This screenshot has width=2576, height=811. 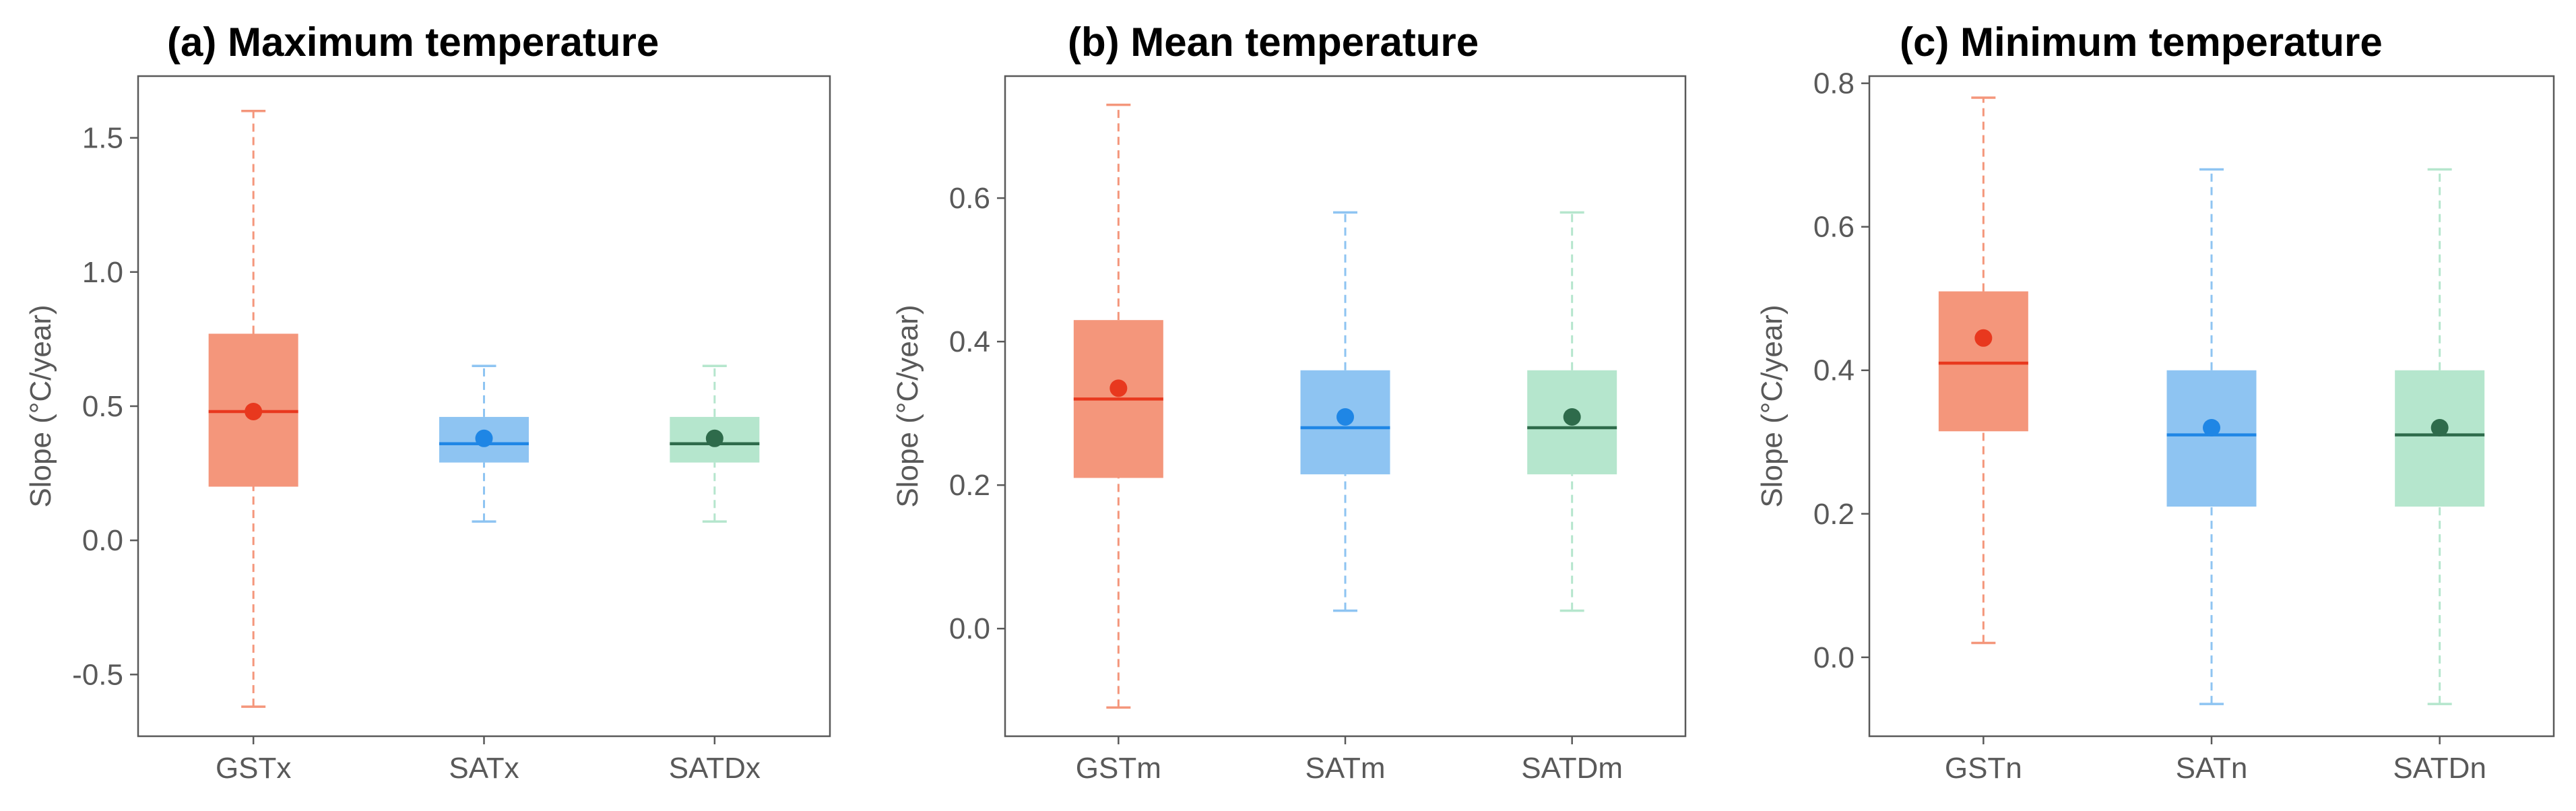 What do you see at coordinates (1346, 768) in the screenshot?
I see `x-tick-label: SATm` at bounding box center [1346, 768].